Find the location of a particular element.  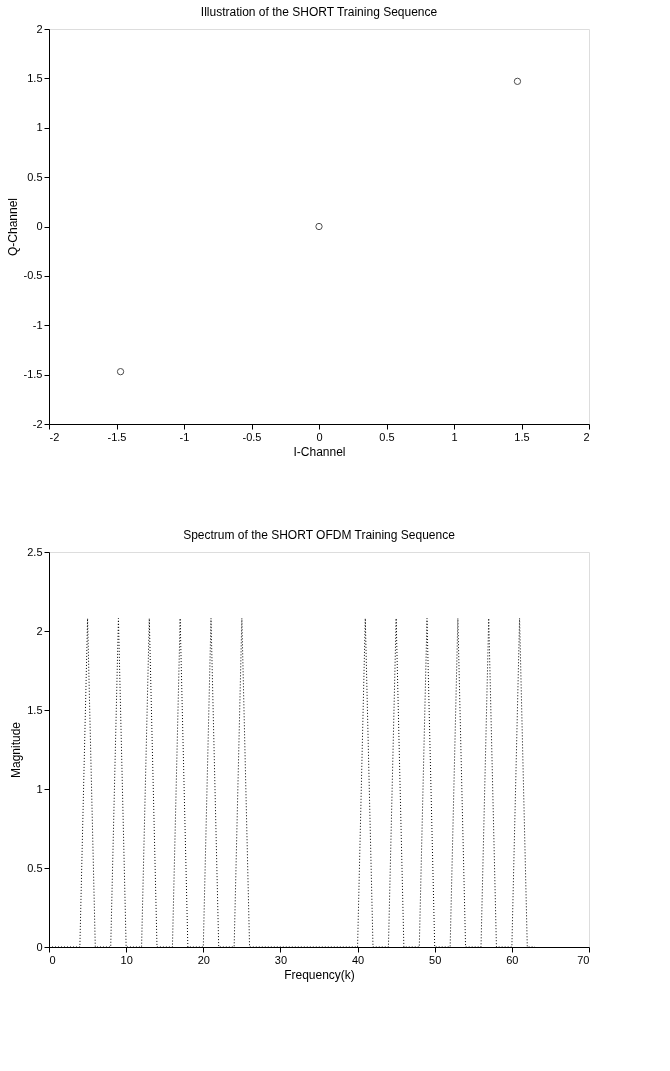

x-tick-label: 10 is located at coordinates (126, 959).